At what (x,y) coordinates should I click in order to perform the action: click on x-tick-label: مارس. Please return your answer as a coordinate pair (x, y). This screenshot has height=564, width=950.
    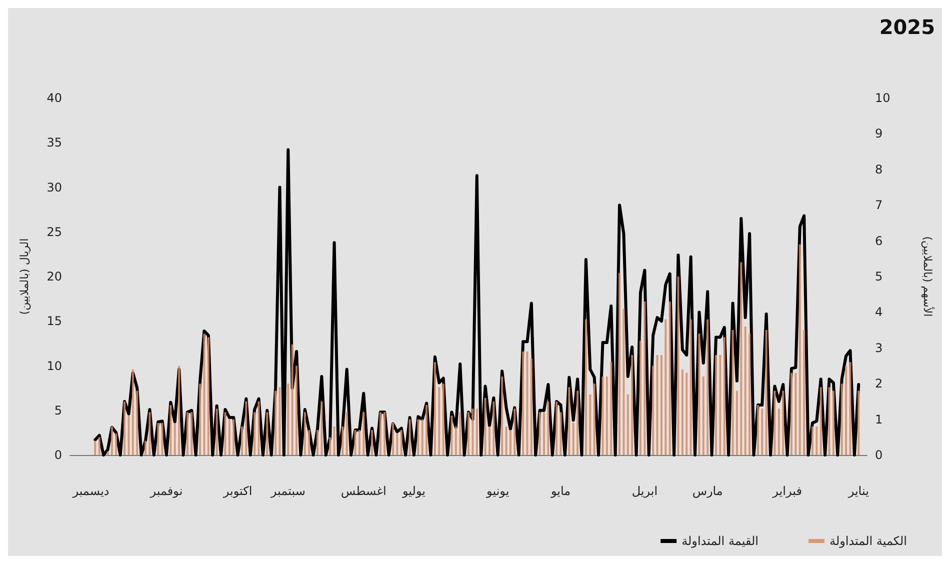
    Looking at the image, I should click on (707, 491).